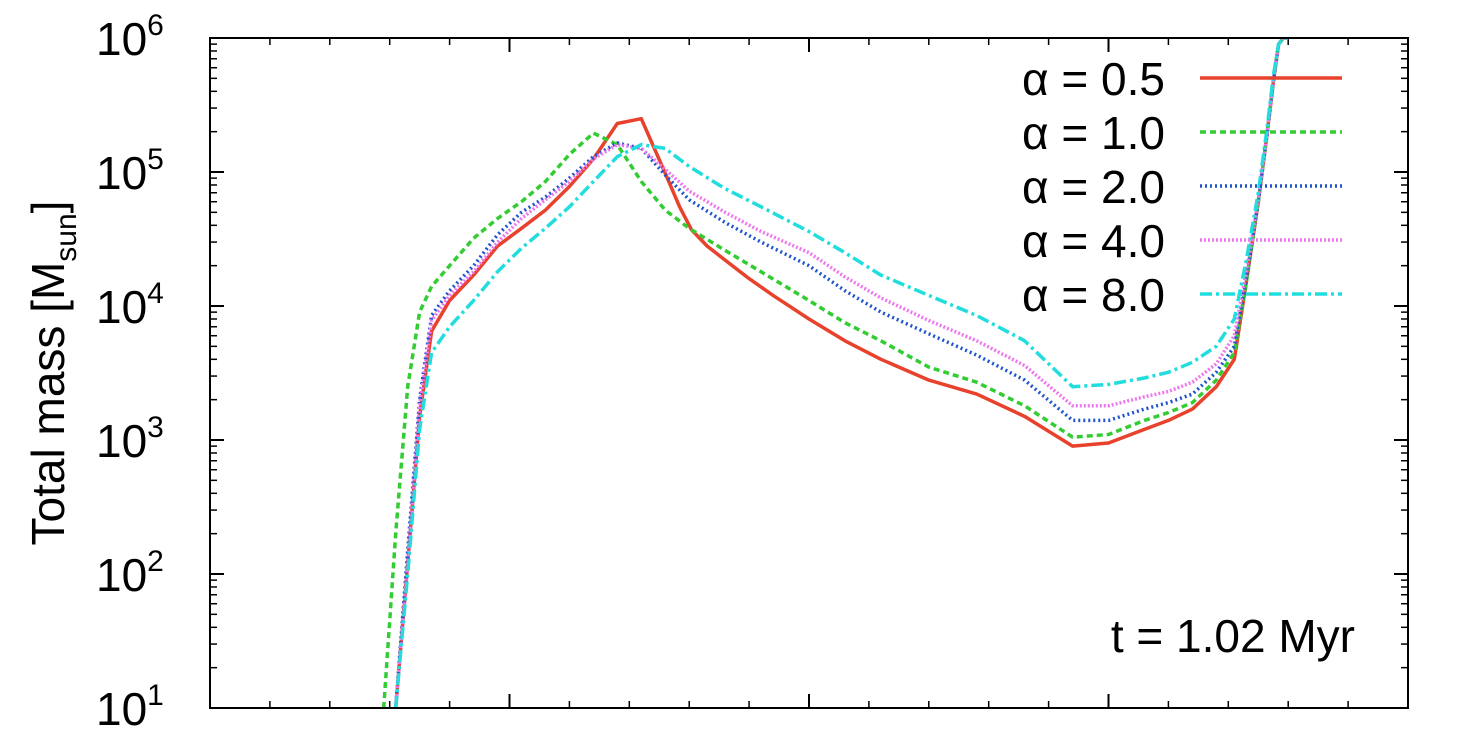 This screenshot has width=1458, height=738. I want to click on time-annotation: t = 1.02 Myr, so click(1233, 636).